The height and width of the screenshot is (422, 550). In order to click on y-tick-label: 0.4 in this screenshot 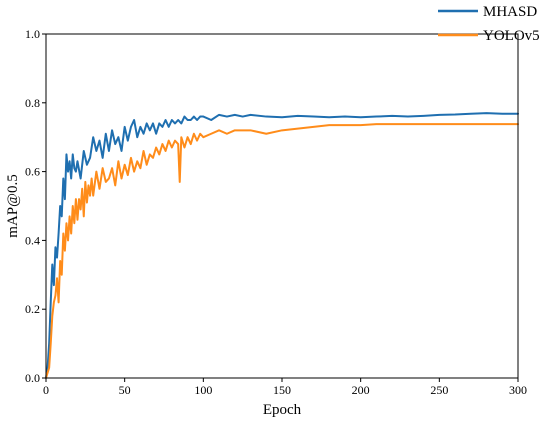, I will do `click(32, 240)`.